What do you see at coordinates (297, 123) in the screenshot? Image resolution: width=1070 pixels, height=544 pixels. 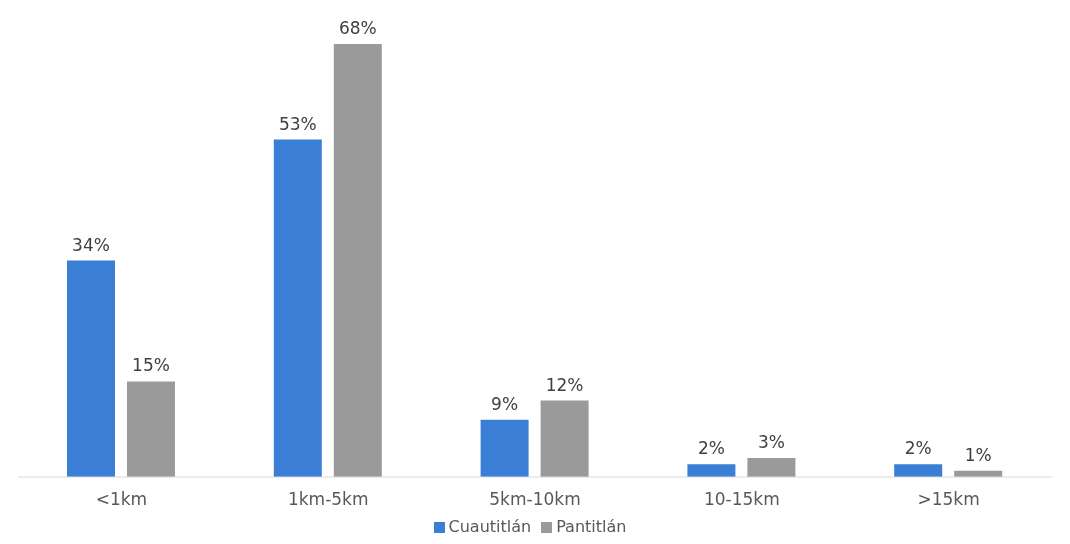 I see `data-label: 53%` at bounding box center [297, 123].